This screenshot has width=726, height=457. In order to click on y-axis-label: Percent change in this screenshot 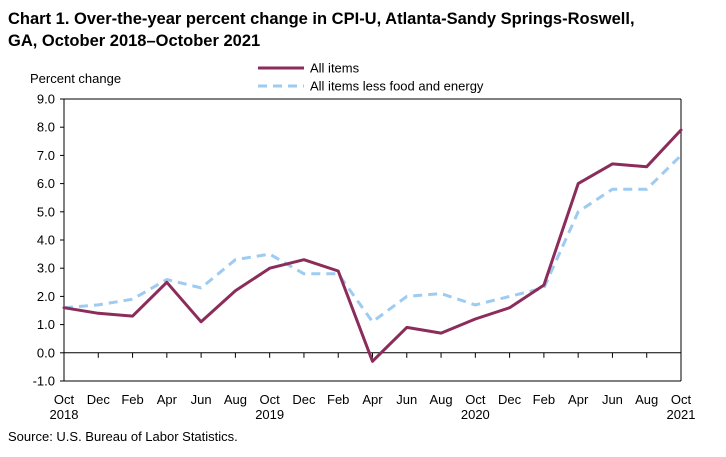, I will do `click(76, 78)`.